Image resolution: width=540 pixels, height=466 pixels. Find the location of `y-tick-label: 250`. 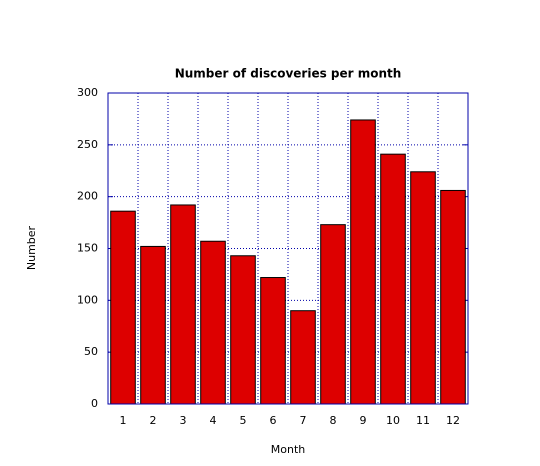

y-tick-label: 250 is located at coordinates (87, 144).